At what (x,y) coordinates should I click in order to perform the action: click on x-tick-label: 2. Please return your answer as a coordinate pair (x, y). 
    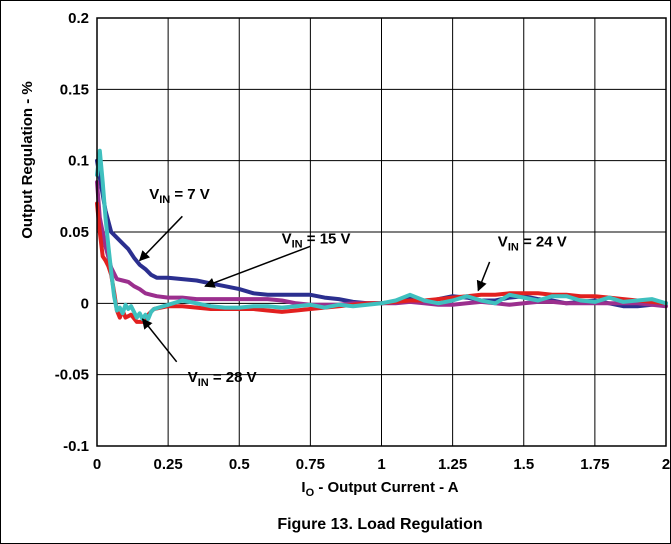
    Looking at the image, I should click on (666, 464).